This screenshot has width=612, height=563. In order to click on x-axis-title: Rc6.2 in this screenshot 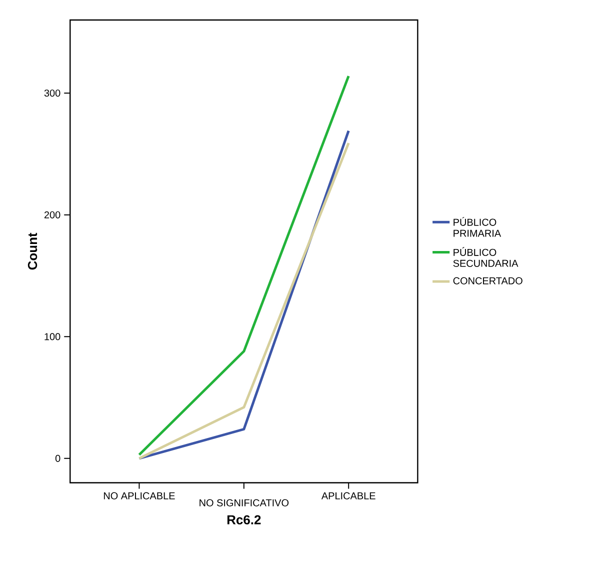, I will do `click(244, 519)`.